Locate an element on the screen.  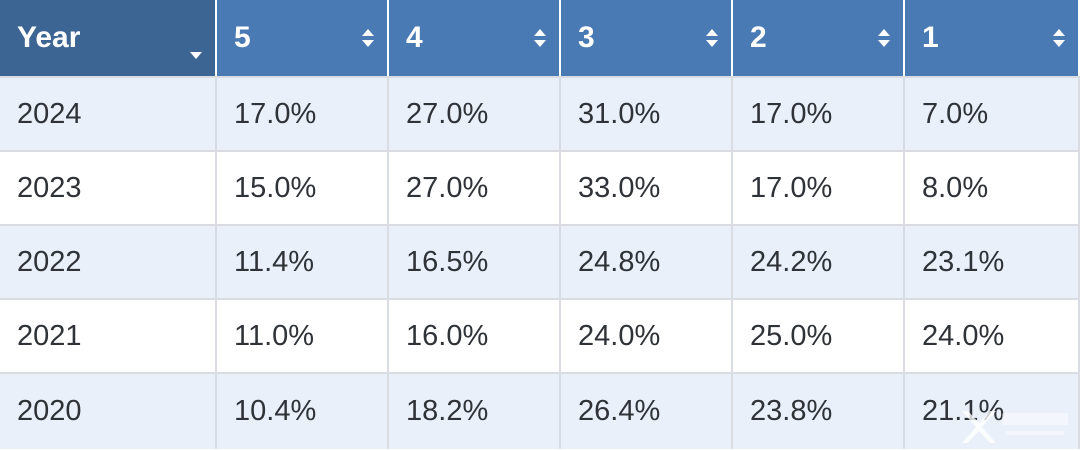
watermark-logo is located at coordinates (1014, 425).